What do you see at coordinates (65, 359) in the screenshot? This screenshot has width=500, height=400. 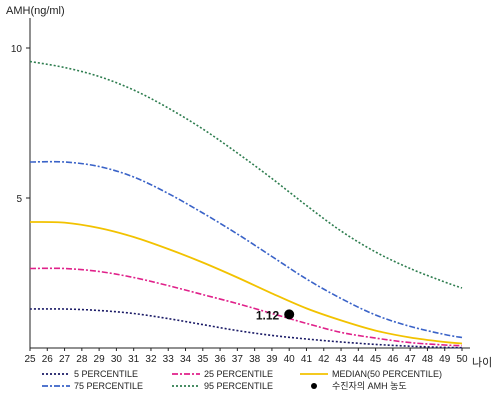 I see `x-tick-label: 27` at bounding box center [65, 359].